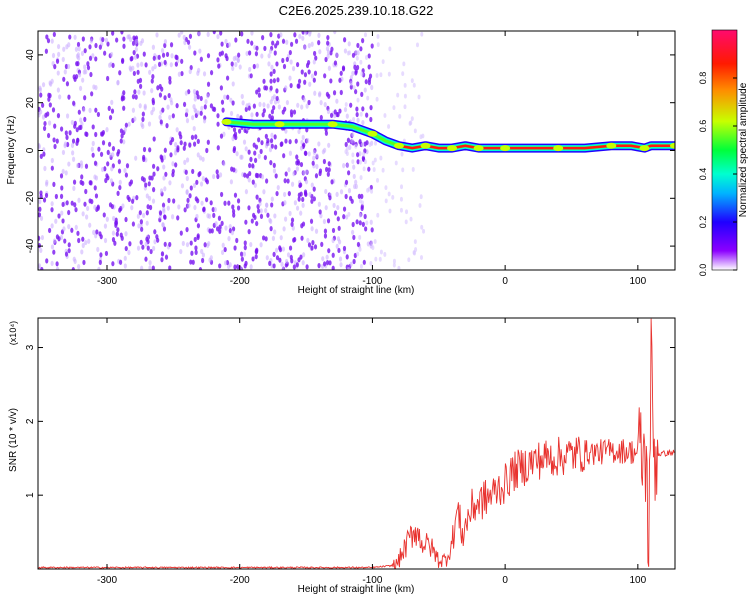 Image resolution: width=750 pixels, height=600 pixels. I want to click on y-tick-label: 20, so click(30, 103).